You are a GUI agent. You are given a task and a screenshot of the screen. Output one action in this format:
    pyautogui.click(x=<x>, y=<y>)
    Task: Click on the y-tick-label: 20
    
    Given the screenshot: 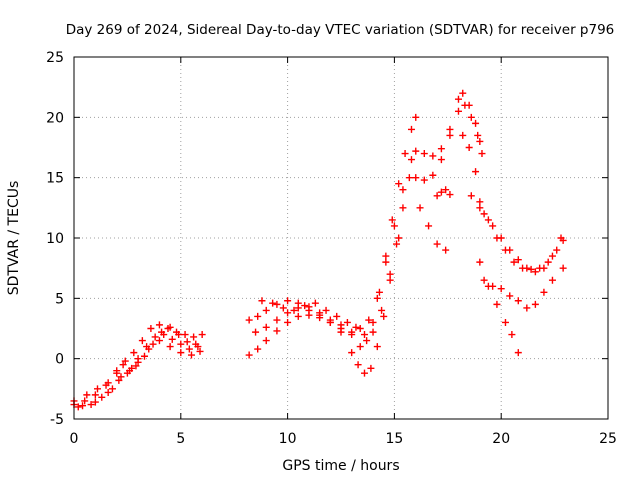 What is the action you would take?
    pyautogui.click(x=55, y=118)
    